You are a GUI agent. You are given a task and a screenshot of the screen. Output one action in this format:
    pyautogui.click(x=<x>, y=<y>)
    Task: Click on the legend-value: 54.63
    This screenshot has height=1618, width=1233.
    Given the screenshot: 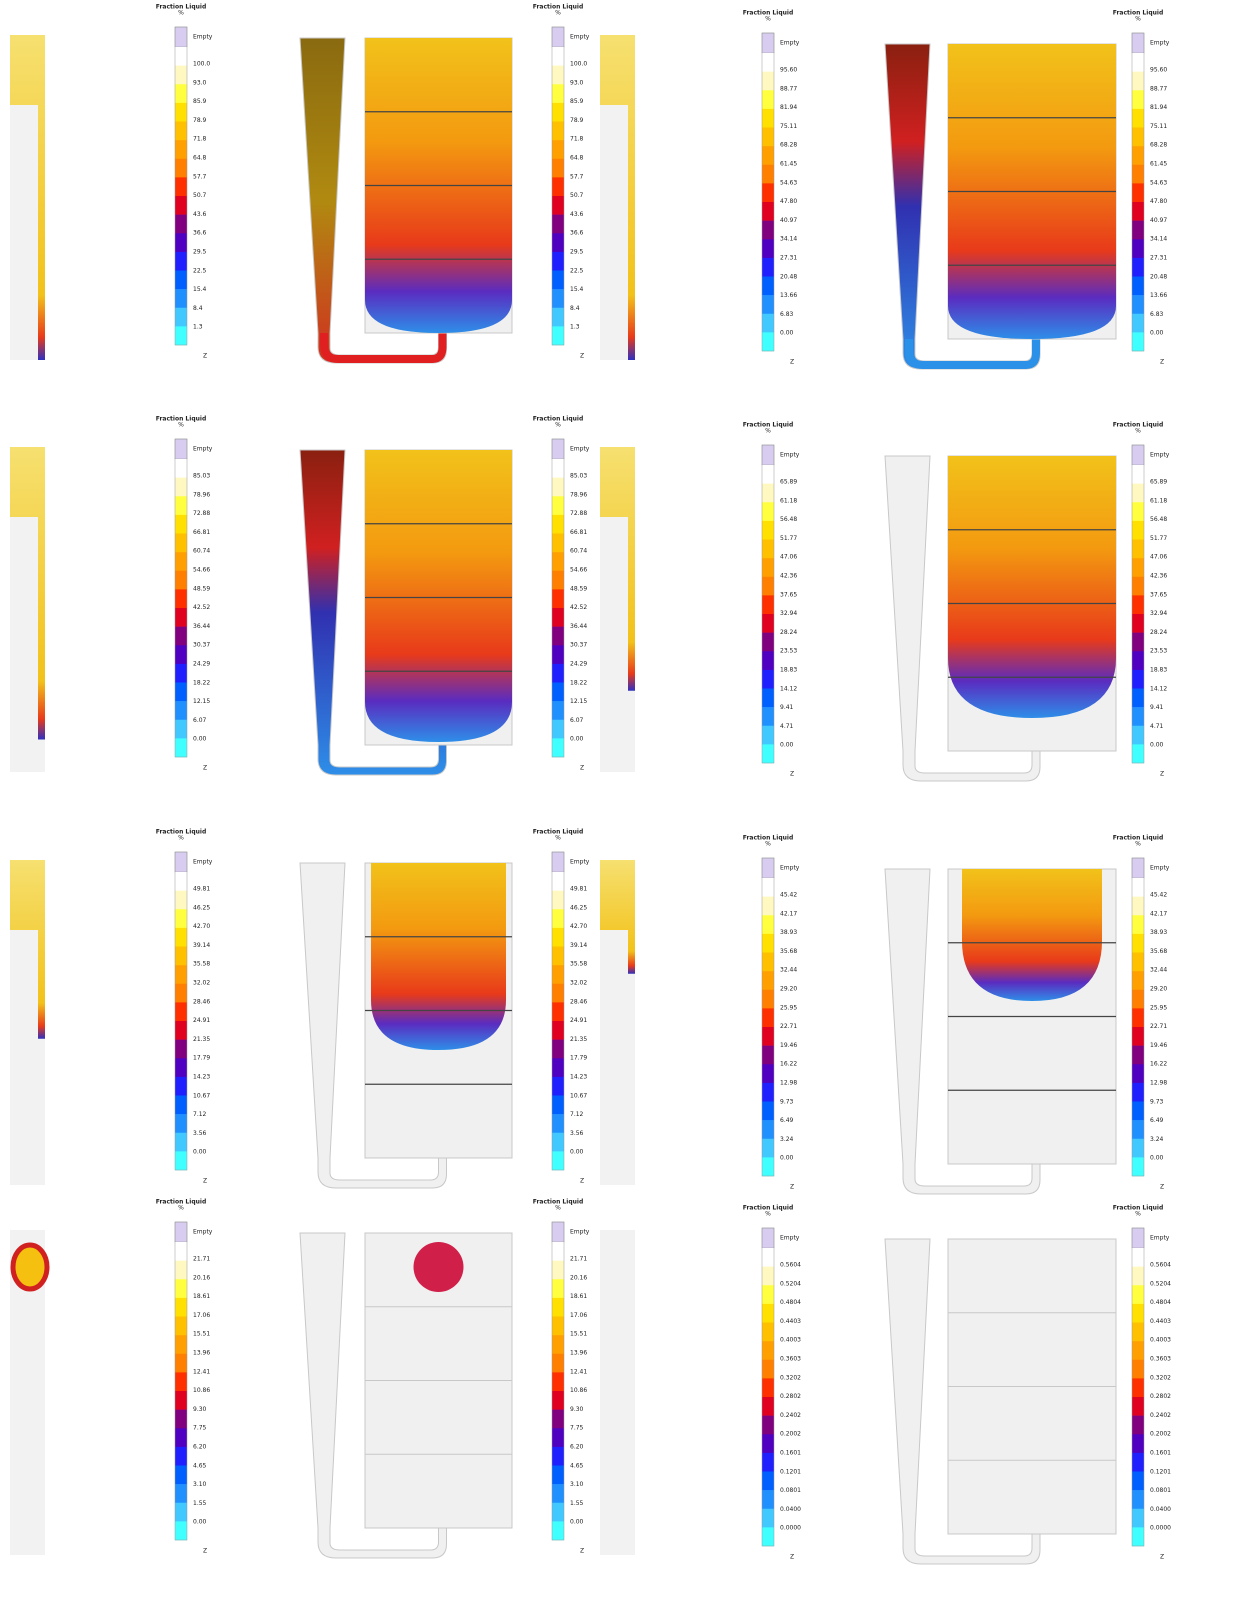 What is the action you would take?
    pyautogui.click(x=1158, y=182)
    